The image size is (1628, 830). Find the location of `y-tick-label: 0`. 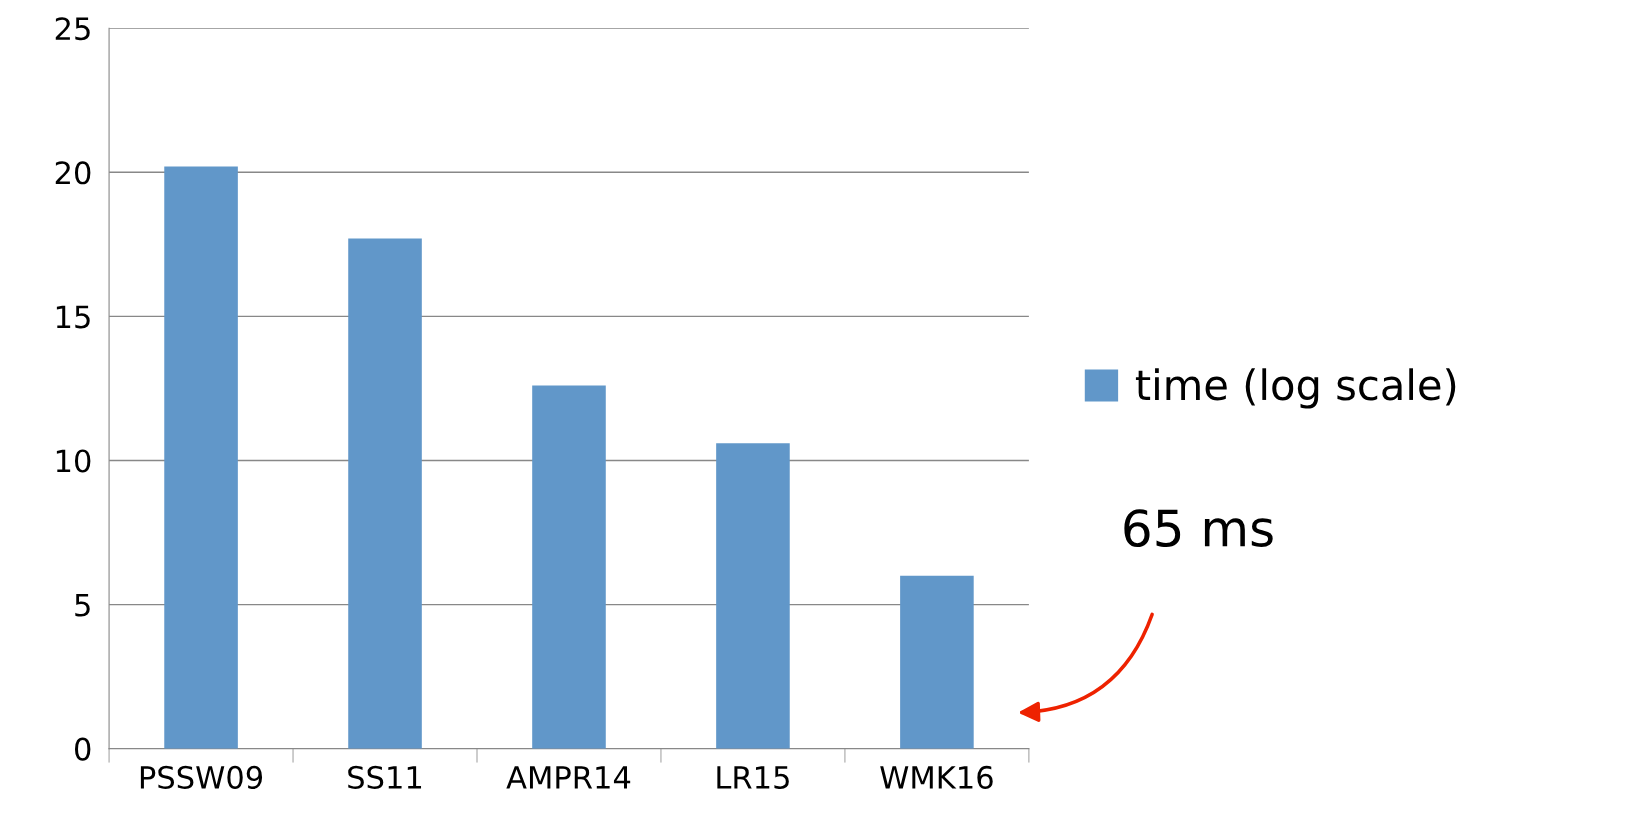

y-tick-label: 0 is located at coordinates (82, 749).